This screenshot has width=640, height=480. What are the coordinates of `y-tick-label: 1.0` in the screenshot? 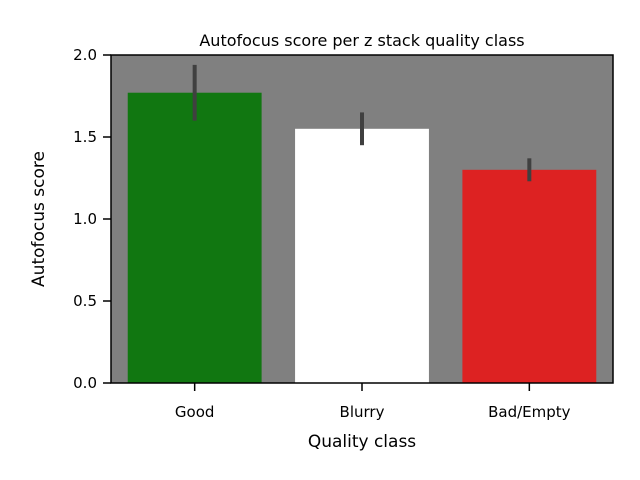 It's located at (85, 219).